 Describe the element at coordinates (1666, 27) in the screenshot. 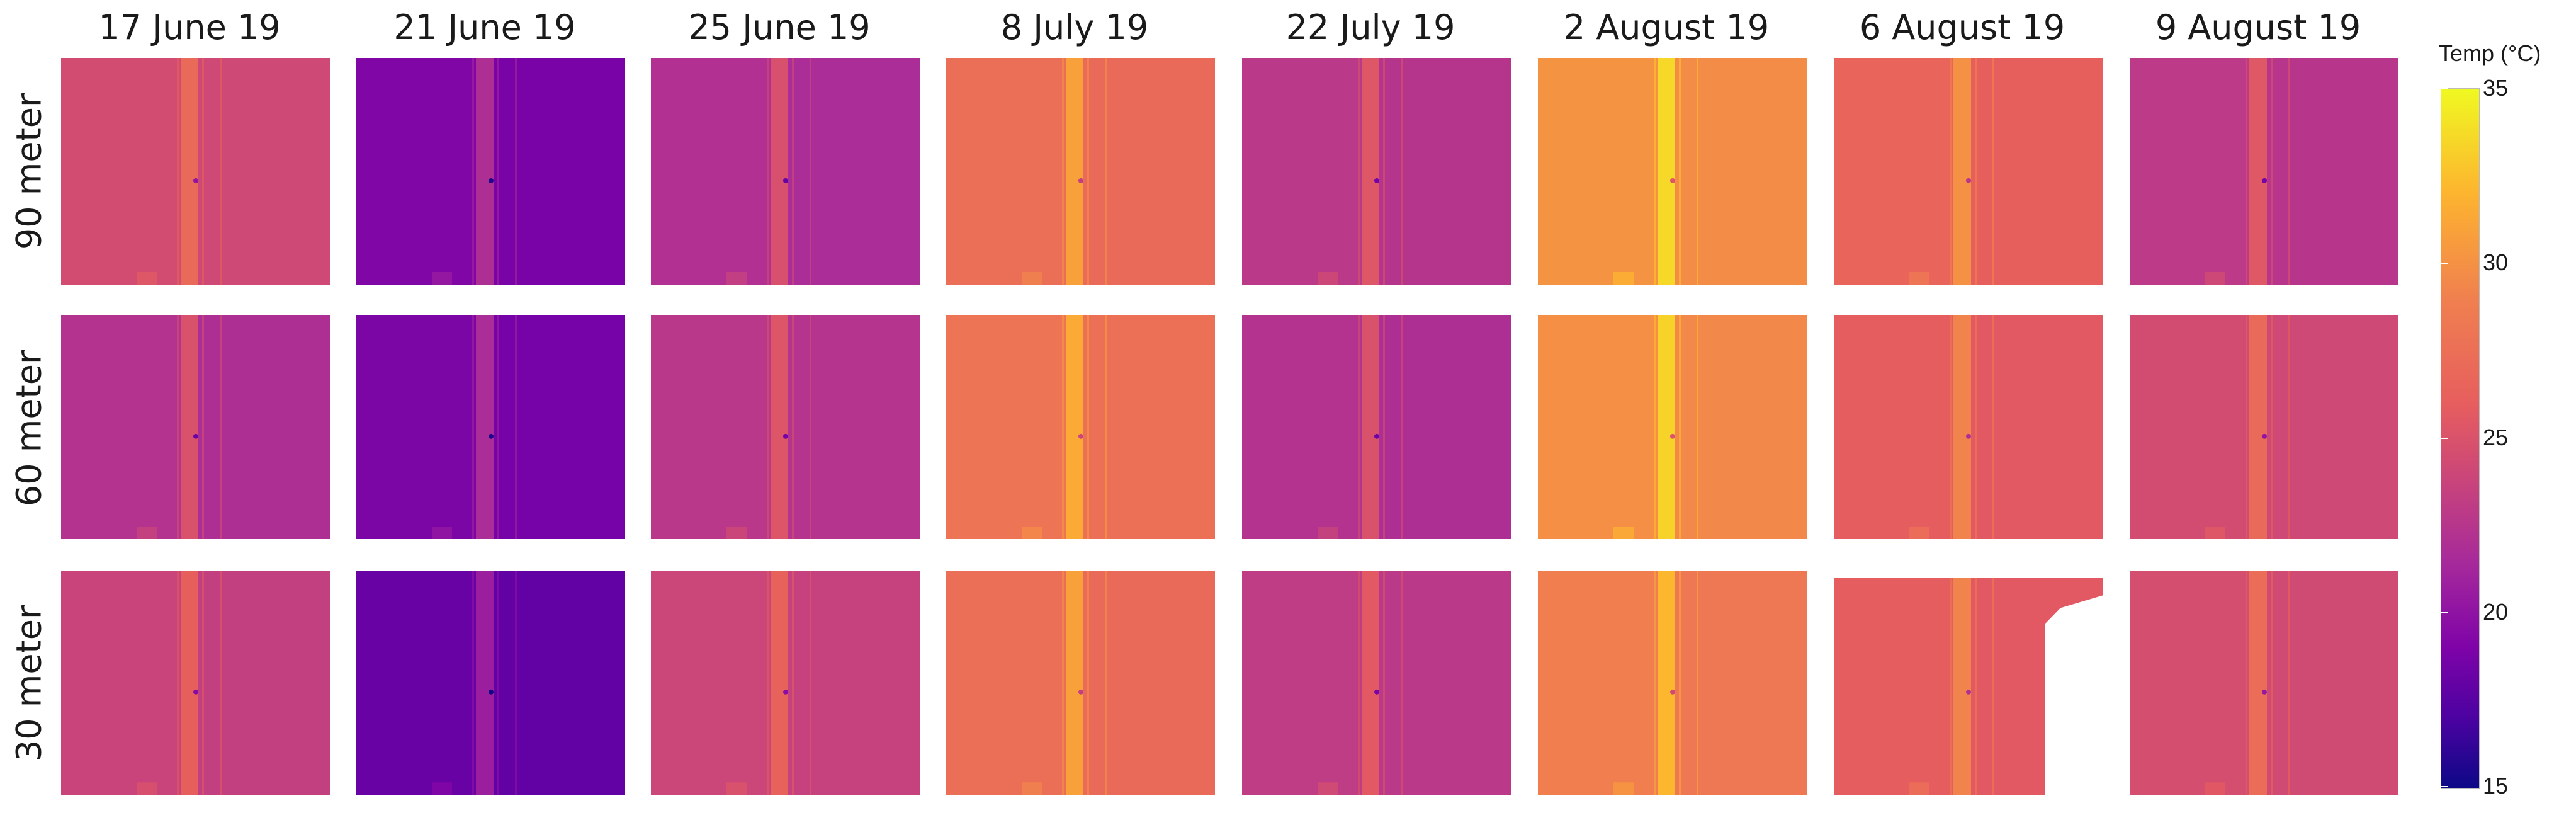

I see `column-label-2-august: 2 August 19` at that location.